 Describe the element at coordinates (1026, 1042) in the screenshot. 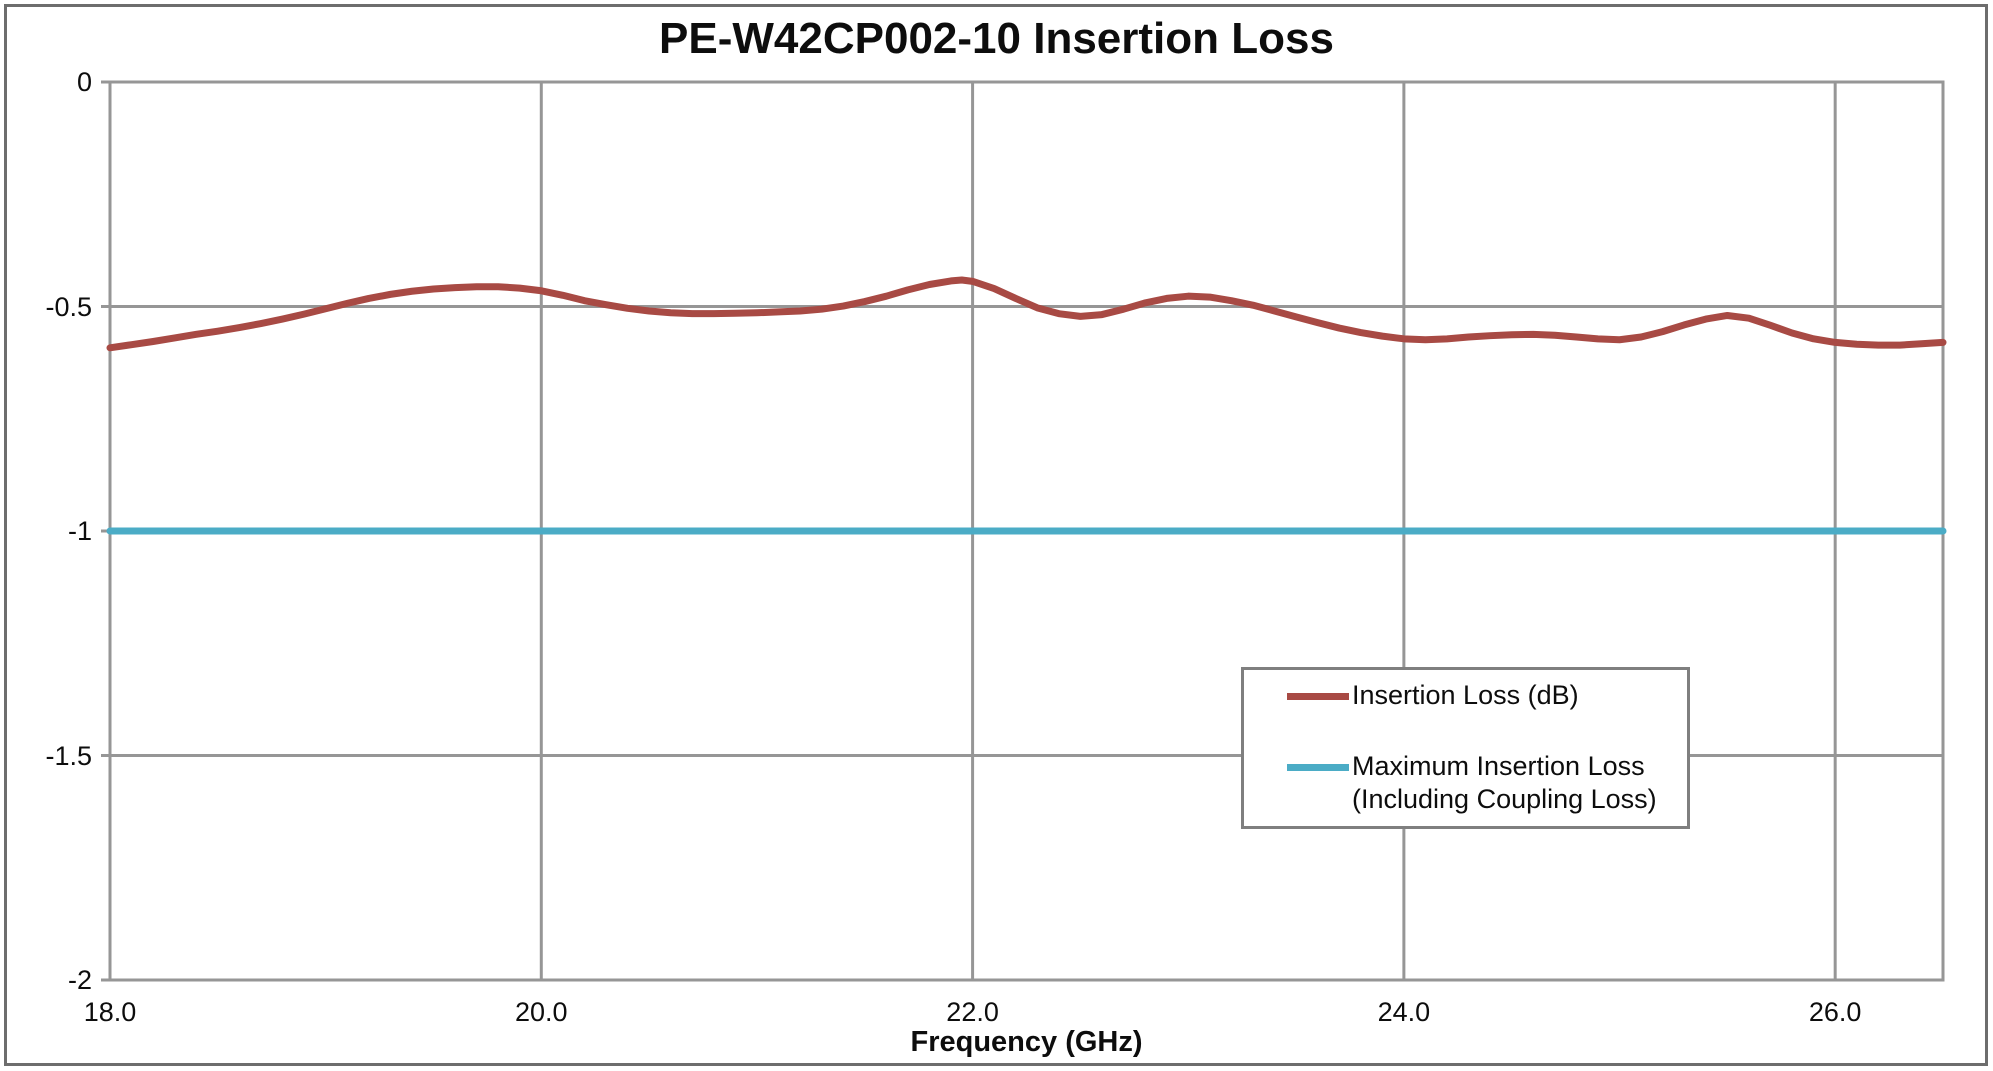

I see `x-axis-title: Frequency (GHz)` at that location.